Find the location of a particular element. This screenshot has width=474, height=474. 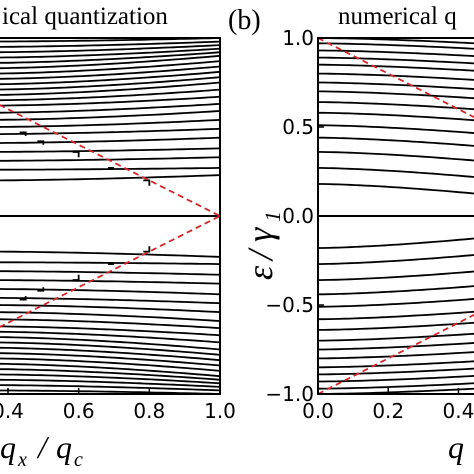

panel-a-xlabel-sub-x: x is located at coordinates (22, 460).